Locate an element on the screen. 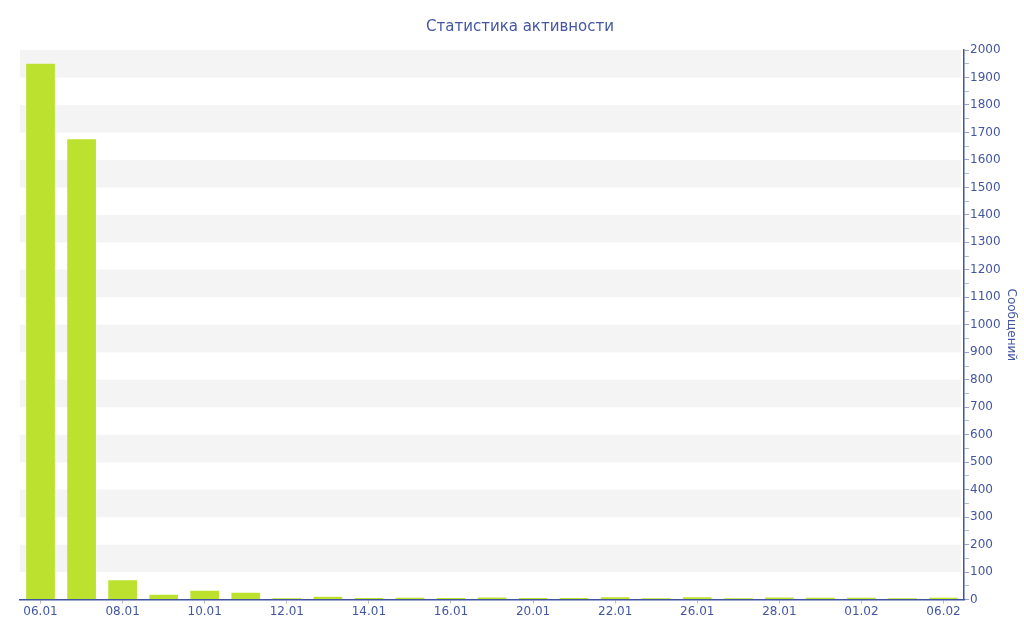 The width and height of the screenshot is (1024, 640). y-tick-label: 600 is located at coordinates (981, 433).